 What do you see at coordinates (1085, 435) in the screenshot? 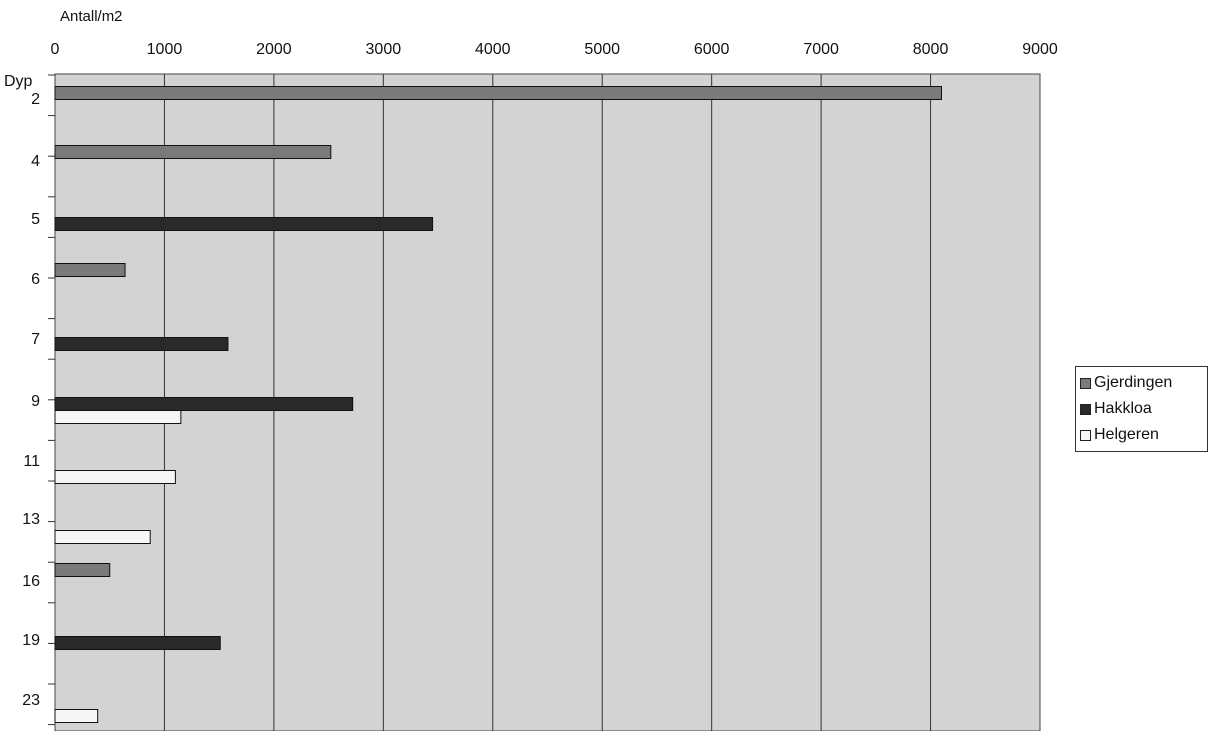
I see `legend-swatch-helgeren` at bounding box center [1085, 435].